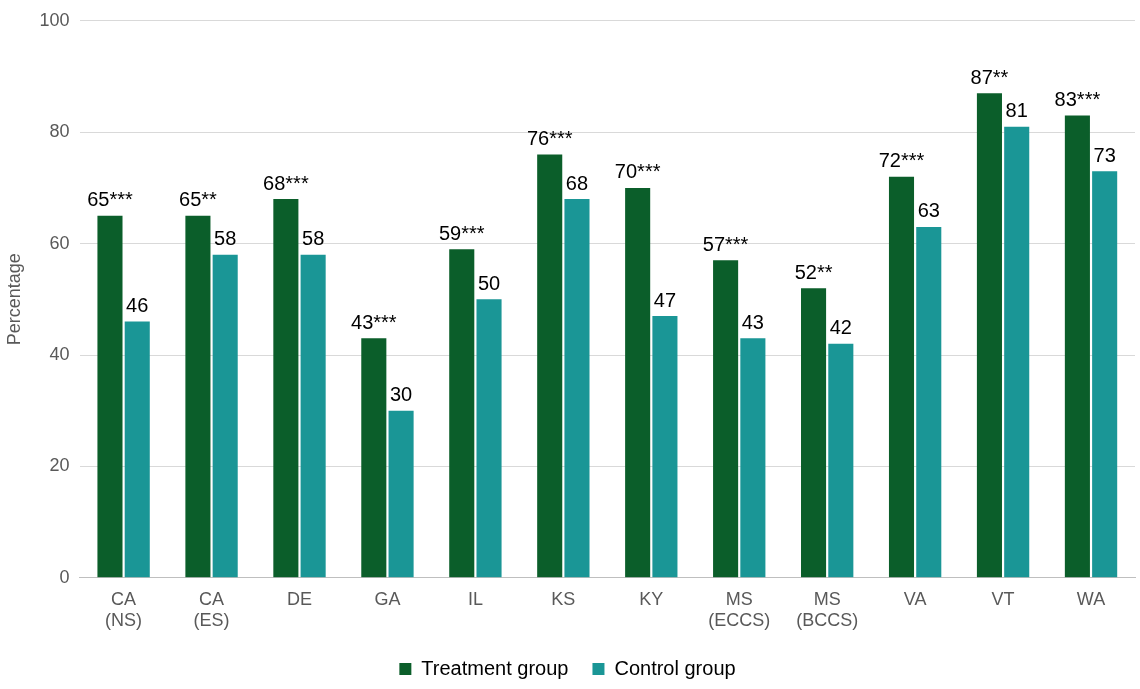 This screenshot has width=1140, height=689. I want to click on data-label: 42, so click(840, 327).